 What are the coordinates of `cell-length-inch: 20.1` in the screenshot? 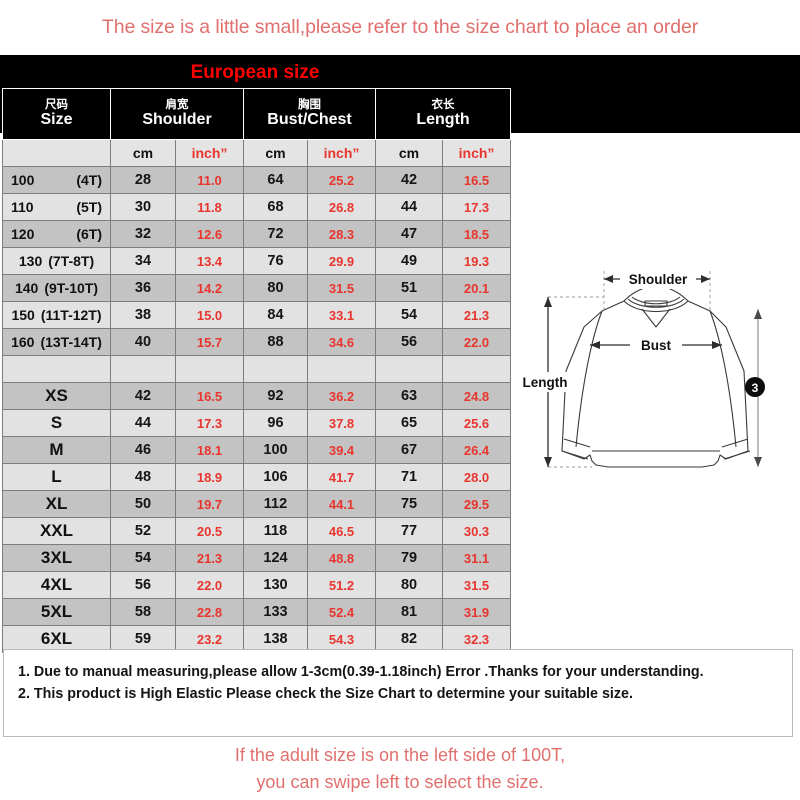 It's located at (477, 288).